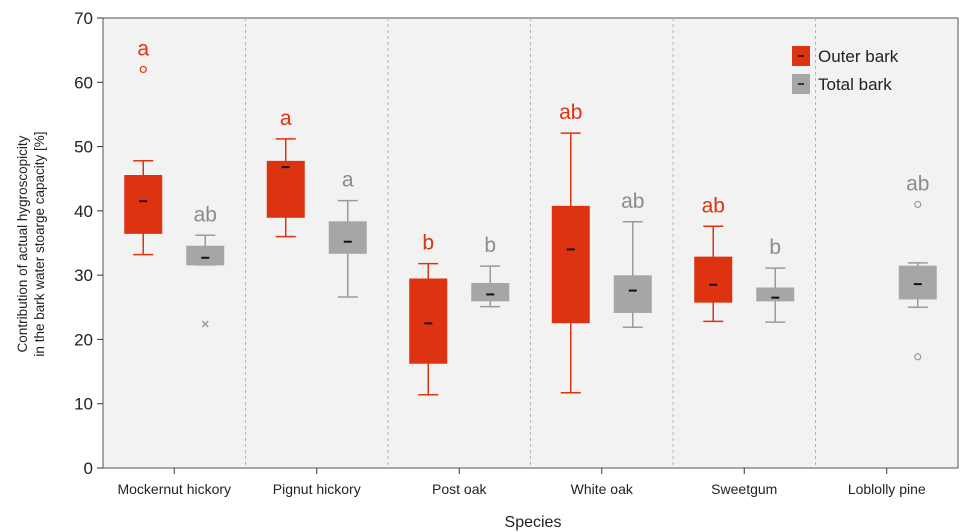  What do you see at coordinates (855, 84) in the screenshot?
I see `legend-label: Total bark` at bounding box center [855, 84].